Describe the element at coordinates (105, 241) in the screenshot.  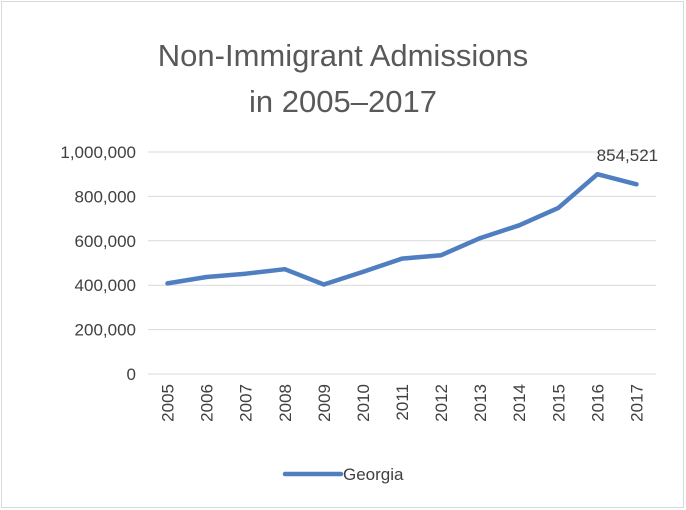
I see `y-tick-label: 600,000` at that location.